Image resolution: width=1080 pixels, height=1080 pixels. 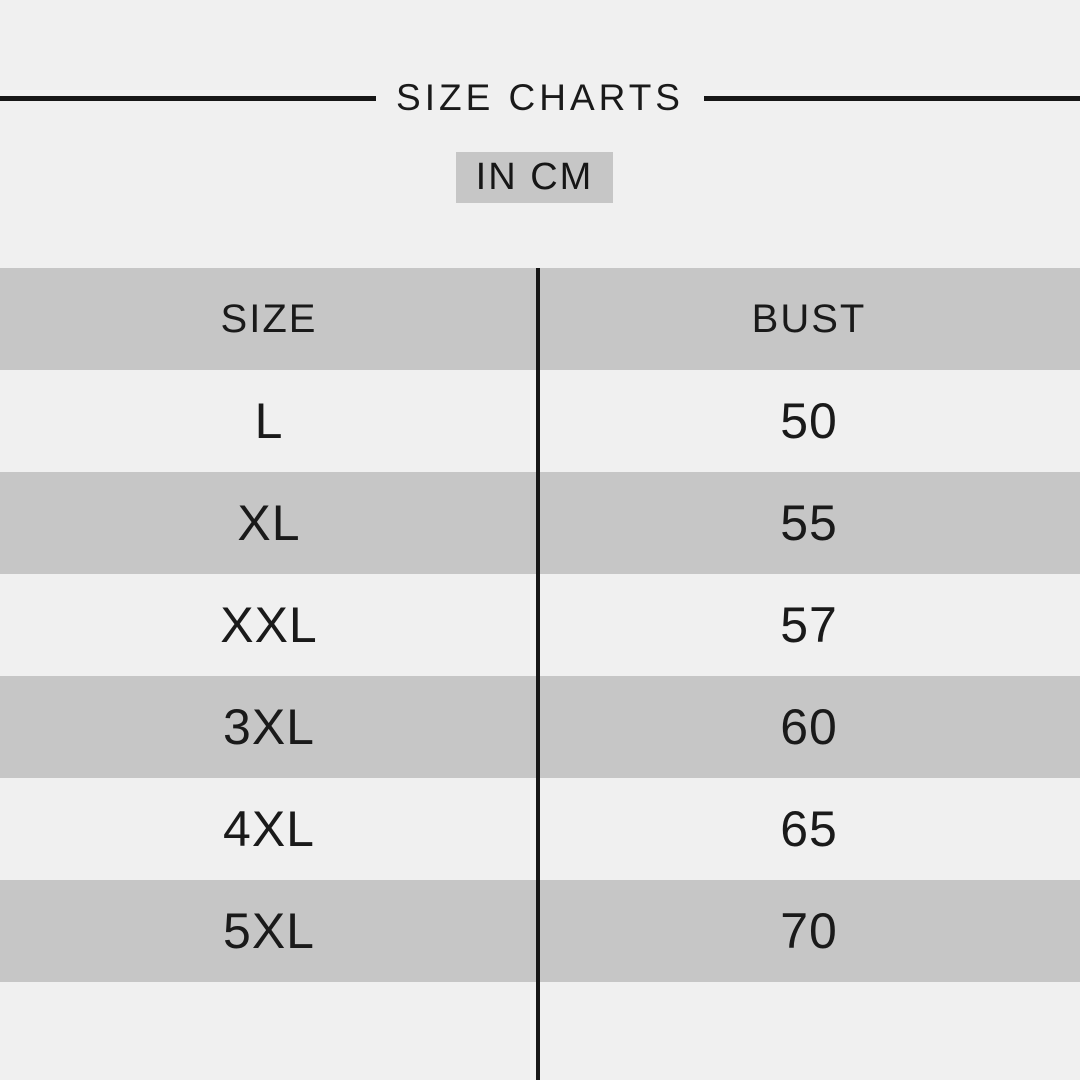 What do you see at coordinates (538, 674) in the screenshot?
I see `column-divider-line` at bounding box center [538, 674].